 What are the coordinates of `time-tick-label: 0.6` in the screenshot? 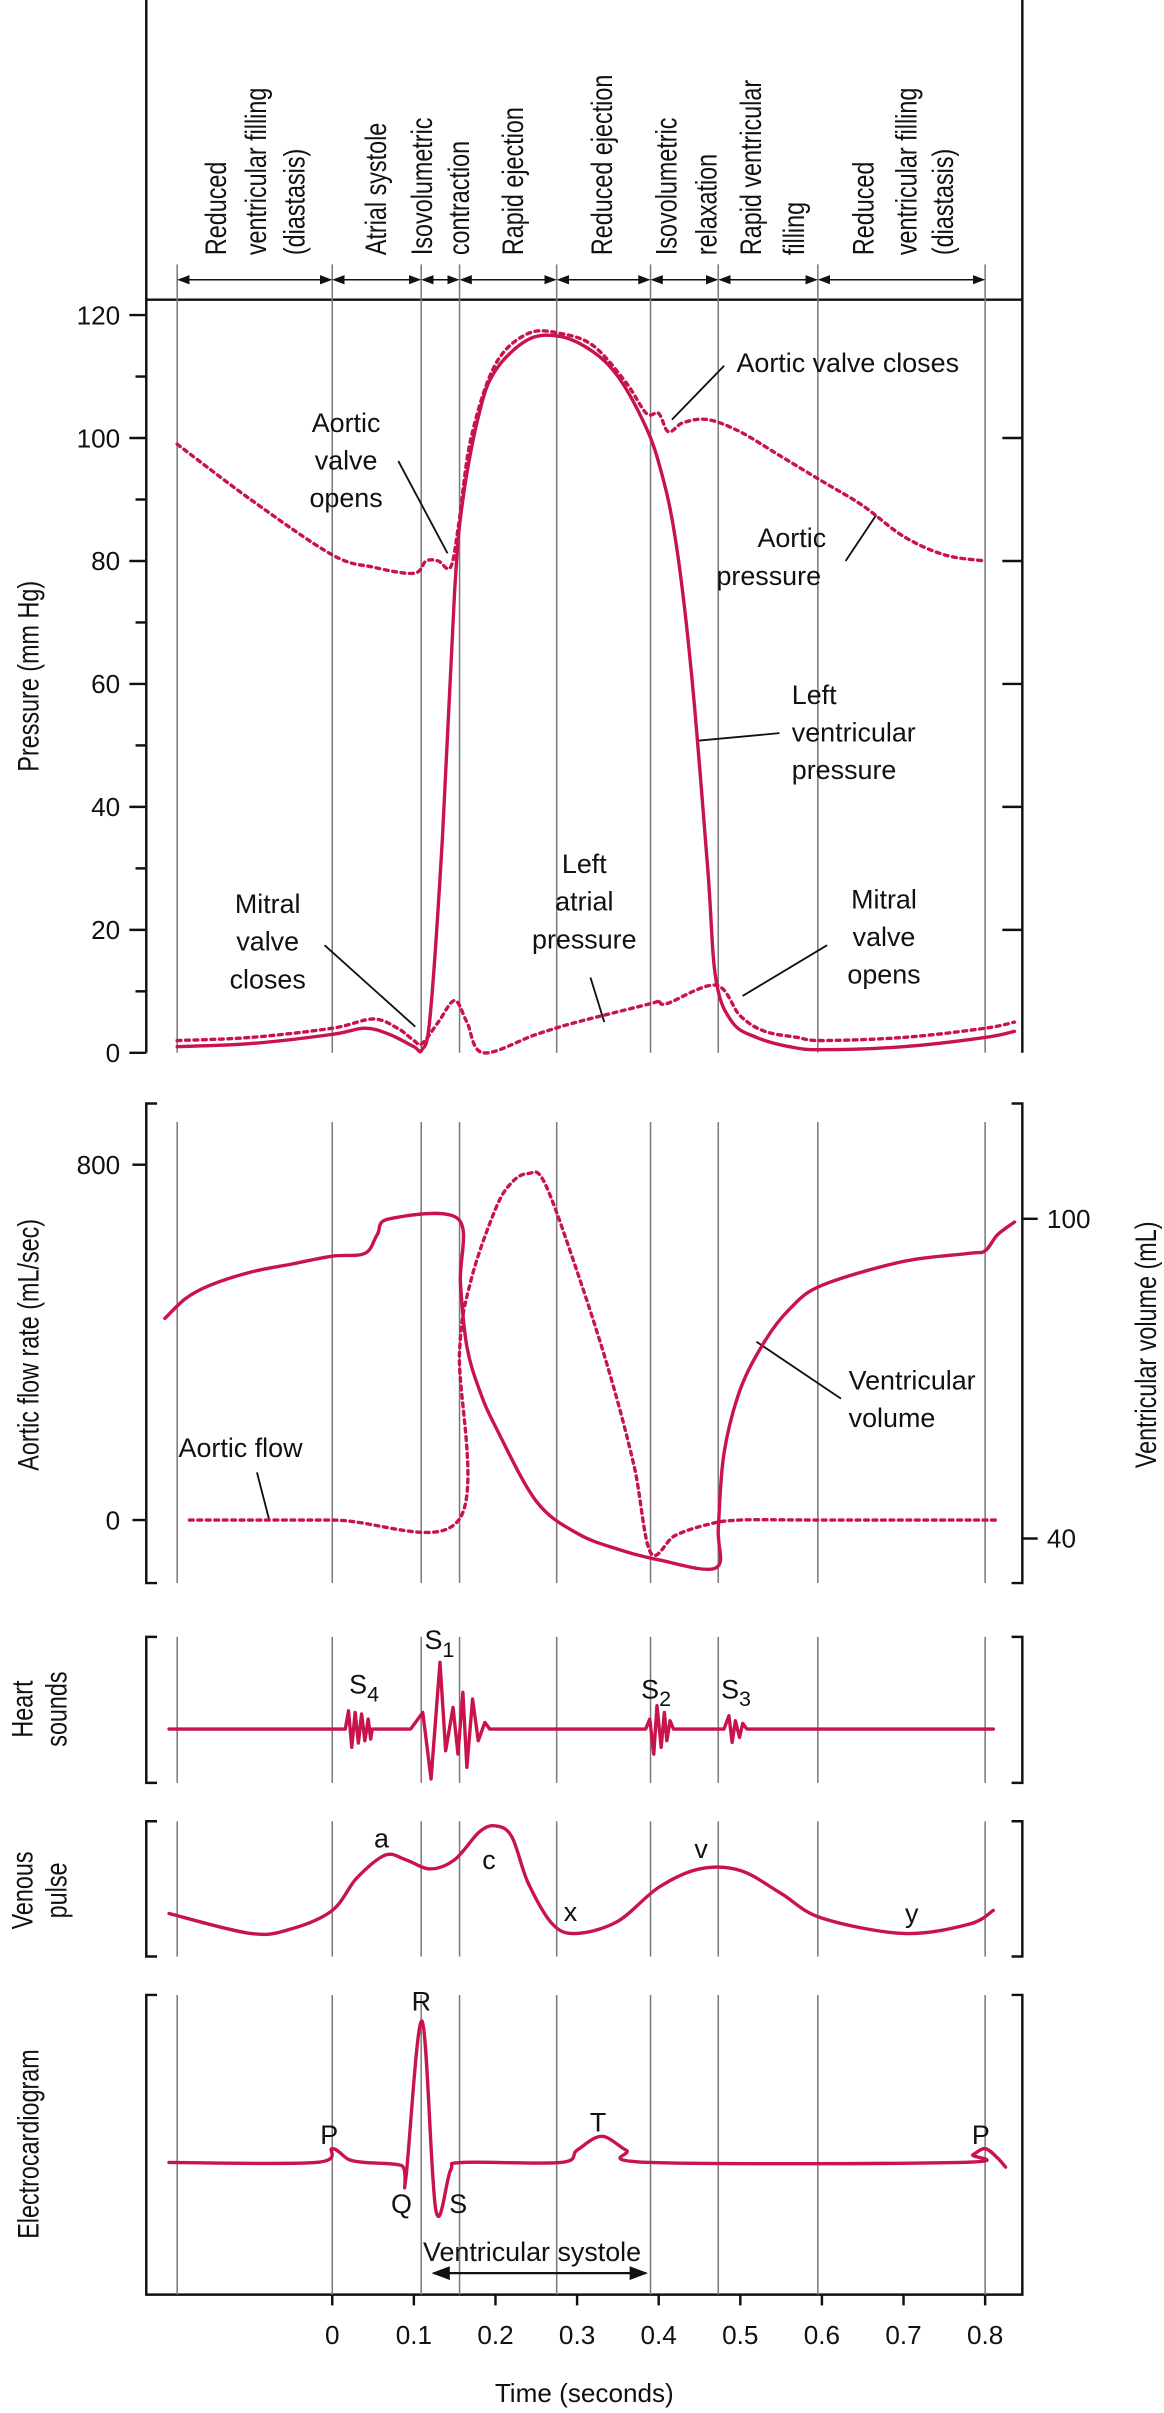 It's located at (822, 2335).